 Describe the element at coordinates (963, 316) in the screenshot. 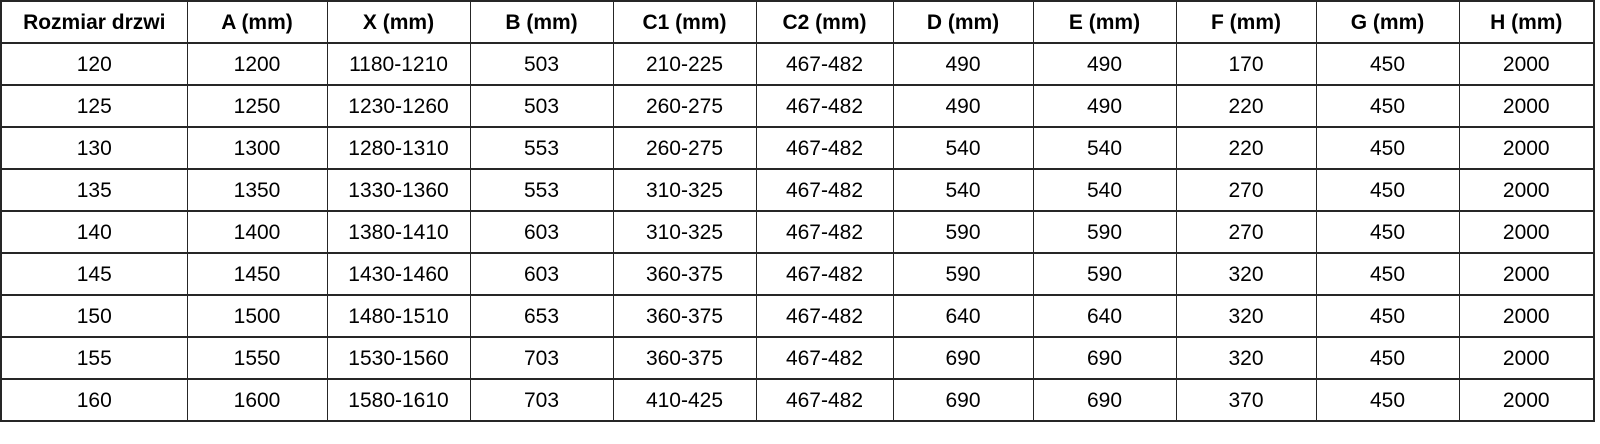

I see `table-cell: 640` at that location.